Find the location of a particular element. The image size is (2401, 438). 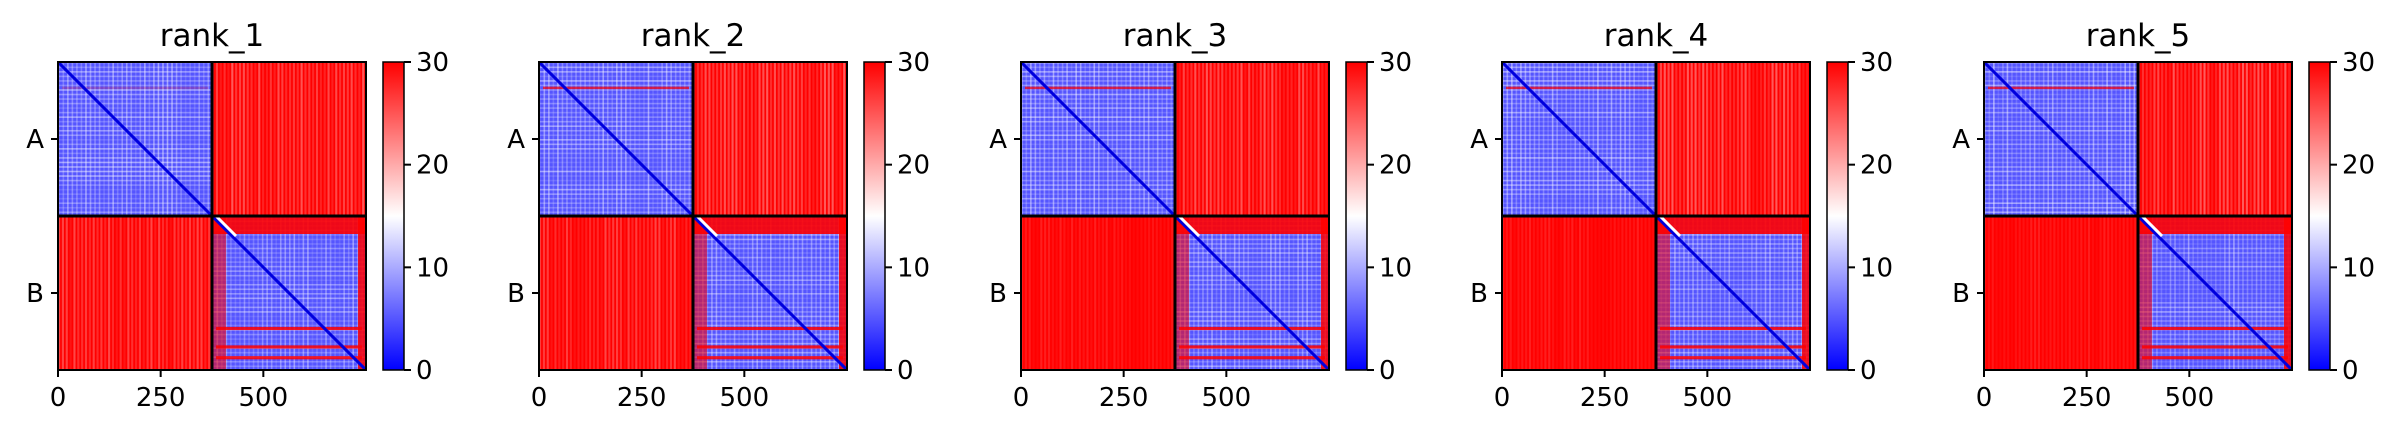

colorbar-tick-label: 0 is located at coordinates (905, 371).